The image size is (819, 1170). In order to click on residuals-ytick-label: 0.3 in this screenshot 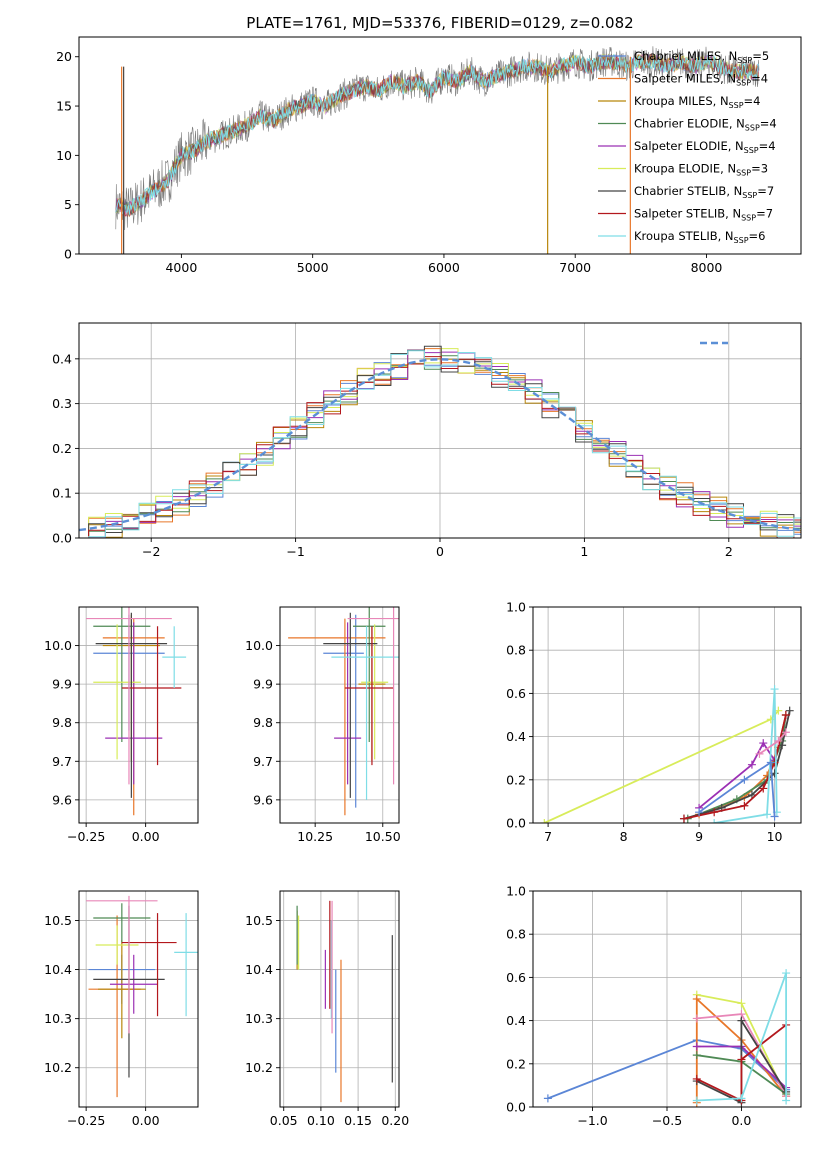, I will do `click(62, 403)`.